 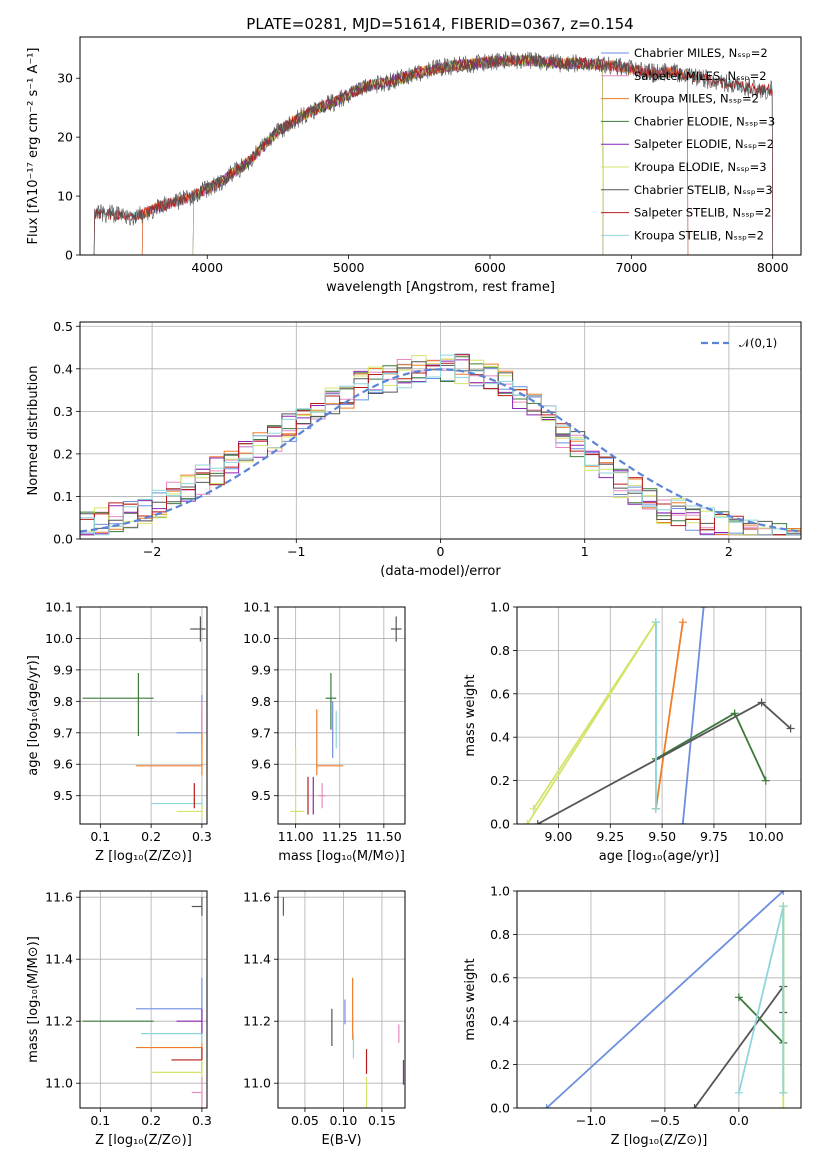 I want to click on y-axis-label: age [log₁₀(age/yr)], so click(x=33, y=715).